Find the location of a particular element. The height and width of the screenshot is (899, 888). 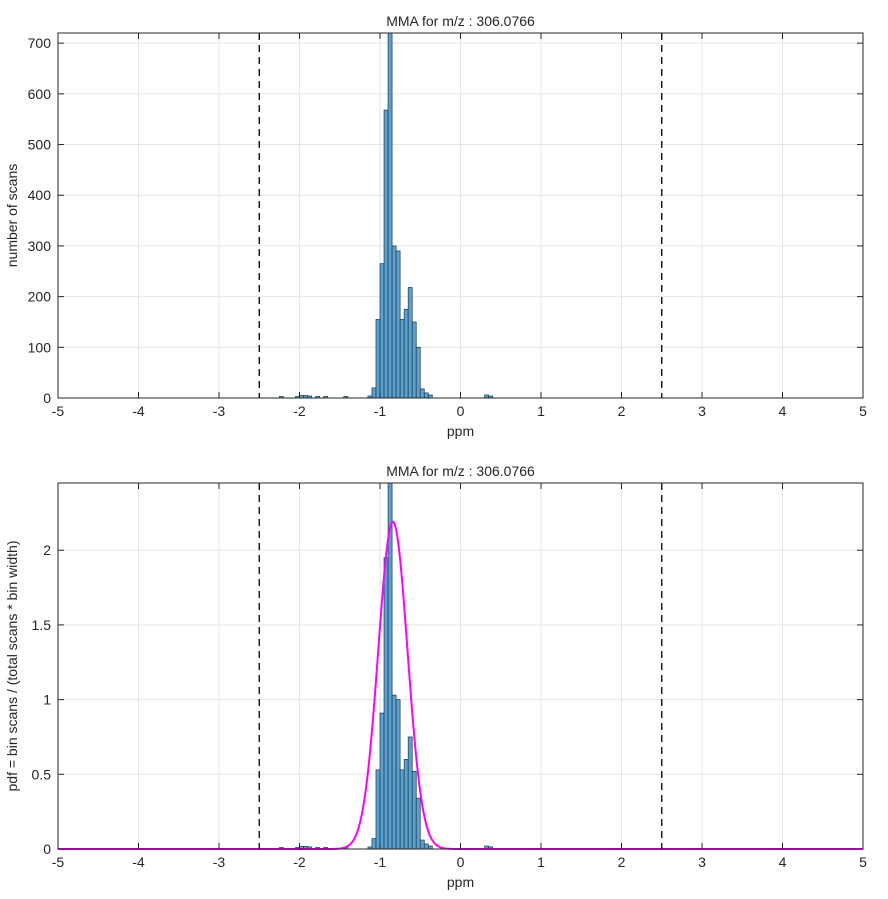

y-tick-label: 0.5 is located at coordinates (42, 774).